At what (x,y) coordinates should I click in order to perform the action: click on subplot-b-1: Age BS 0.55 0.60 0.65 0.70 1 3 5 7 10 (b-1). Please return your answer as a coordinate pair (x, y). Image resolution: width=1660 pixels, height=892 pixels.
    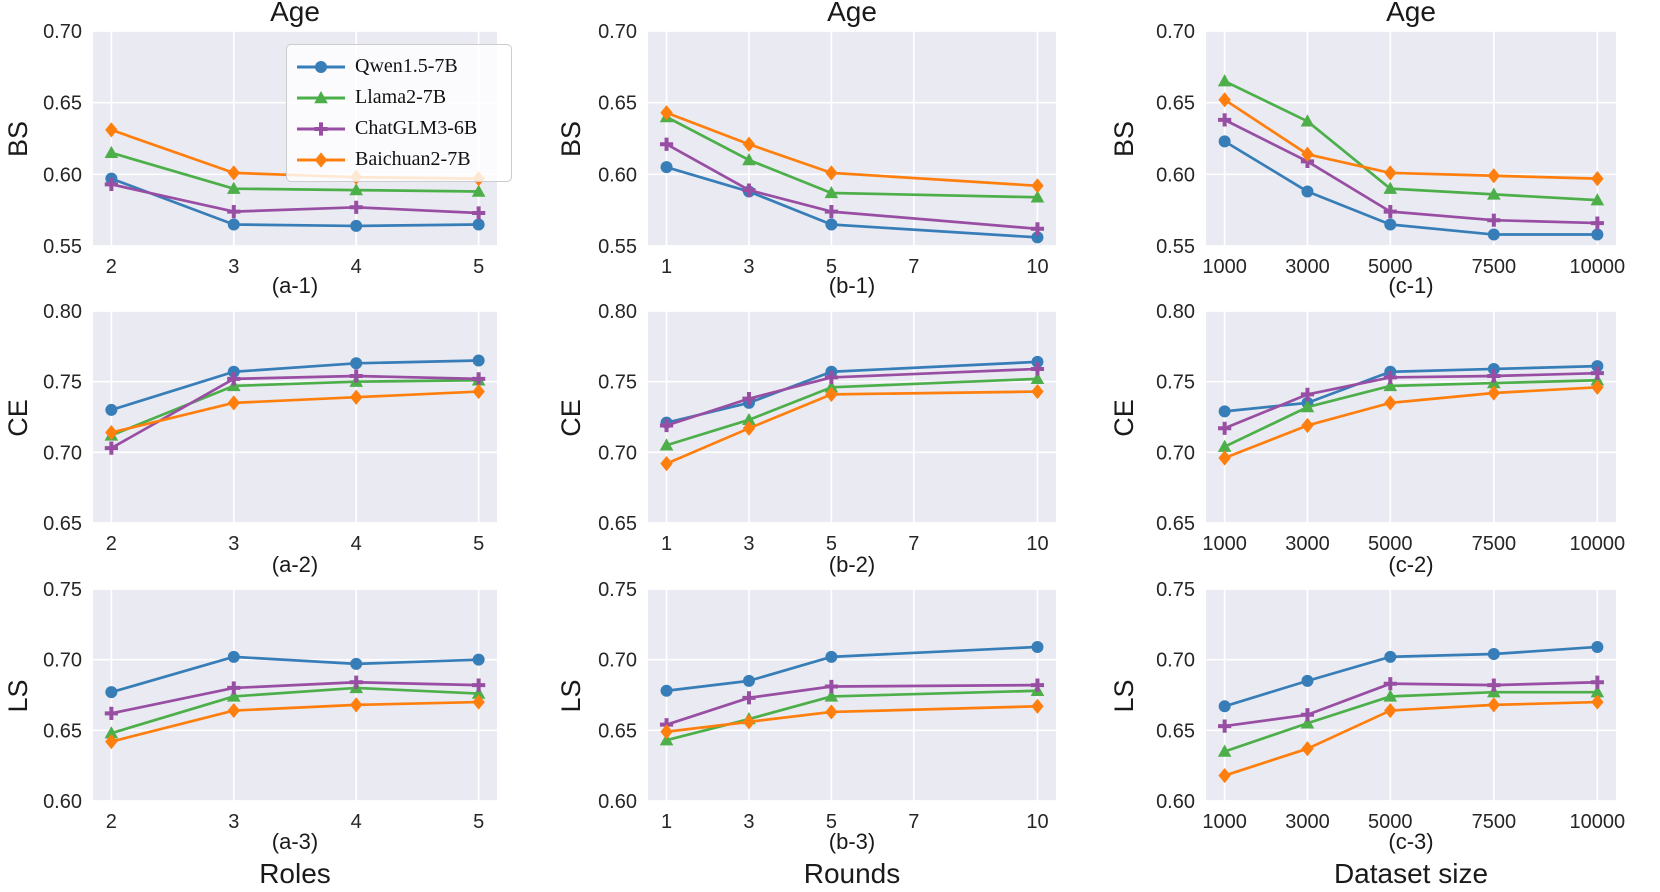
    Looking at the image, I should click on (829, 151).